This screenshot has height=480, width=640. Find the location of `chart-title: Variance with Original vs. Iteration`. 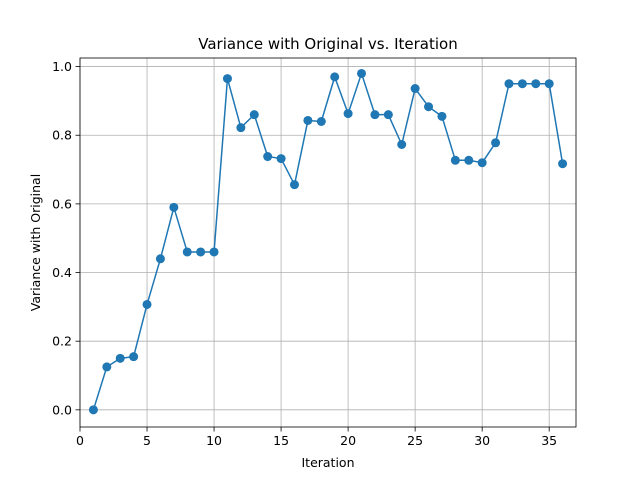

chart-title: Variance with Original vs. Iteration is located at coordinates (327, 44).